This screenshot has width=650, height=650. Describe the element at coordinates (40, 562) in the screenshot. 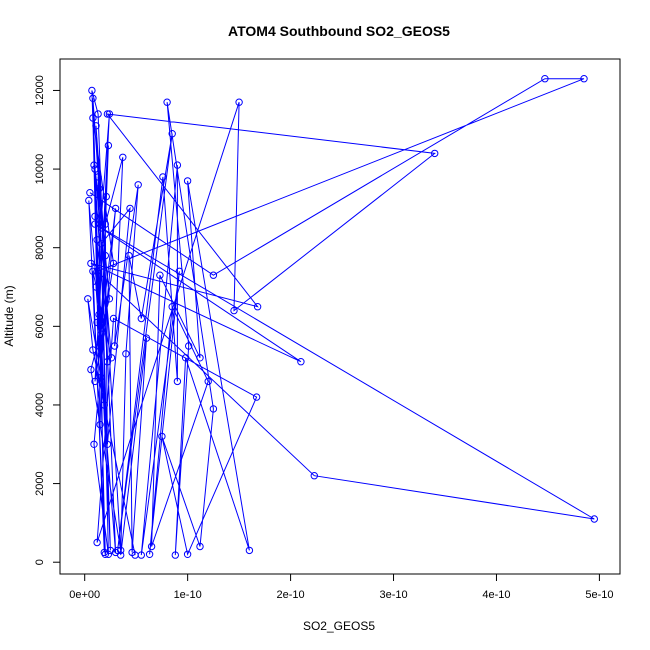

I see `y-tick-label: 0` at that location.